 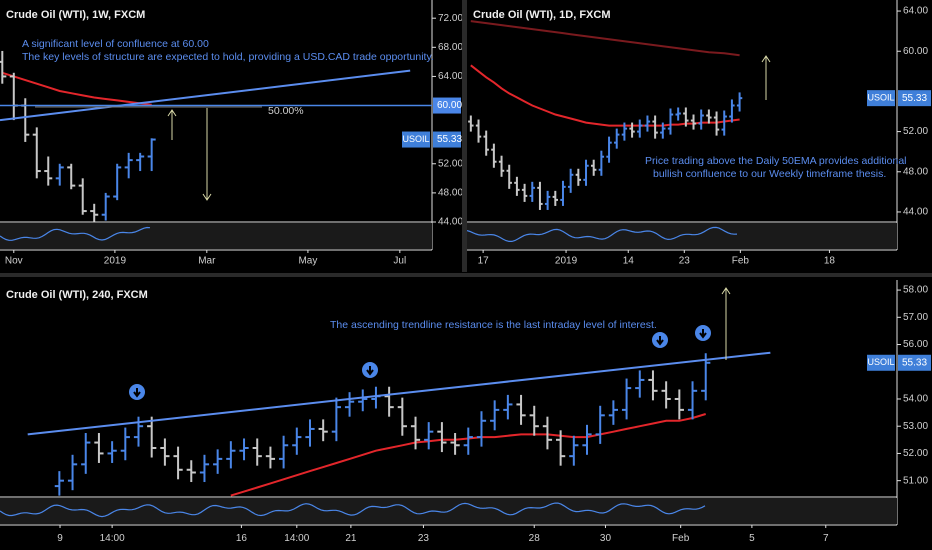 What do you see at coordinates (420, 362) in the screenshot?
I see `signal-icons` at bounding box center [420, 362].